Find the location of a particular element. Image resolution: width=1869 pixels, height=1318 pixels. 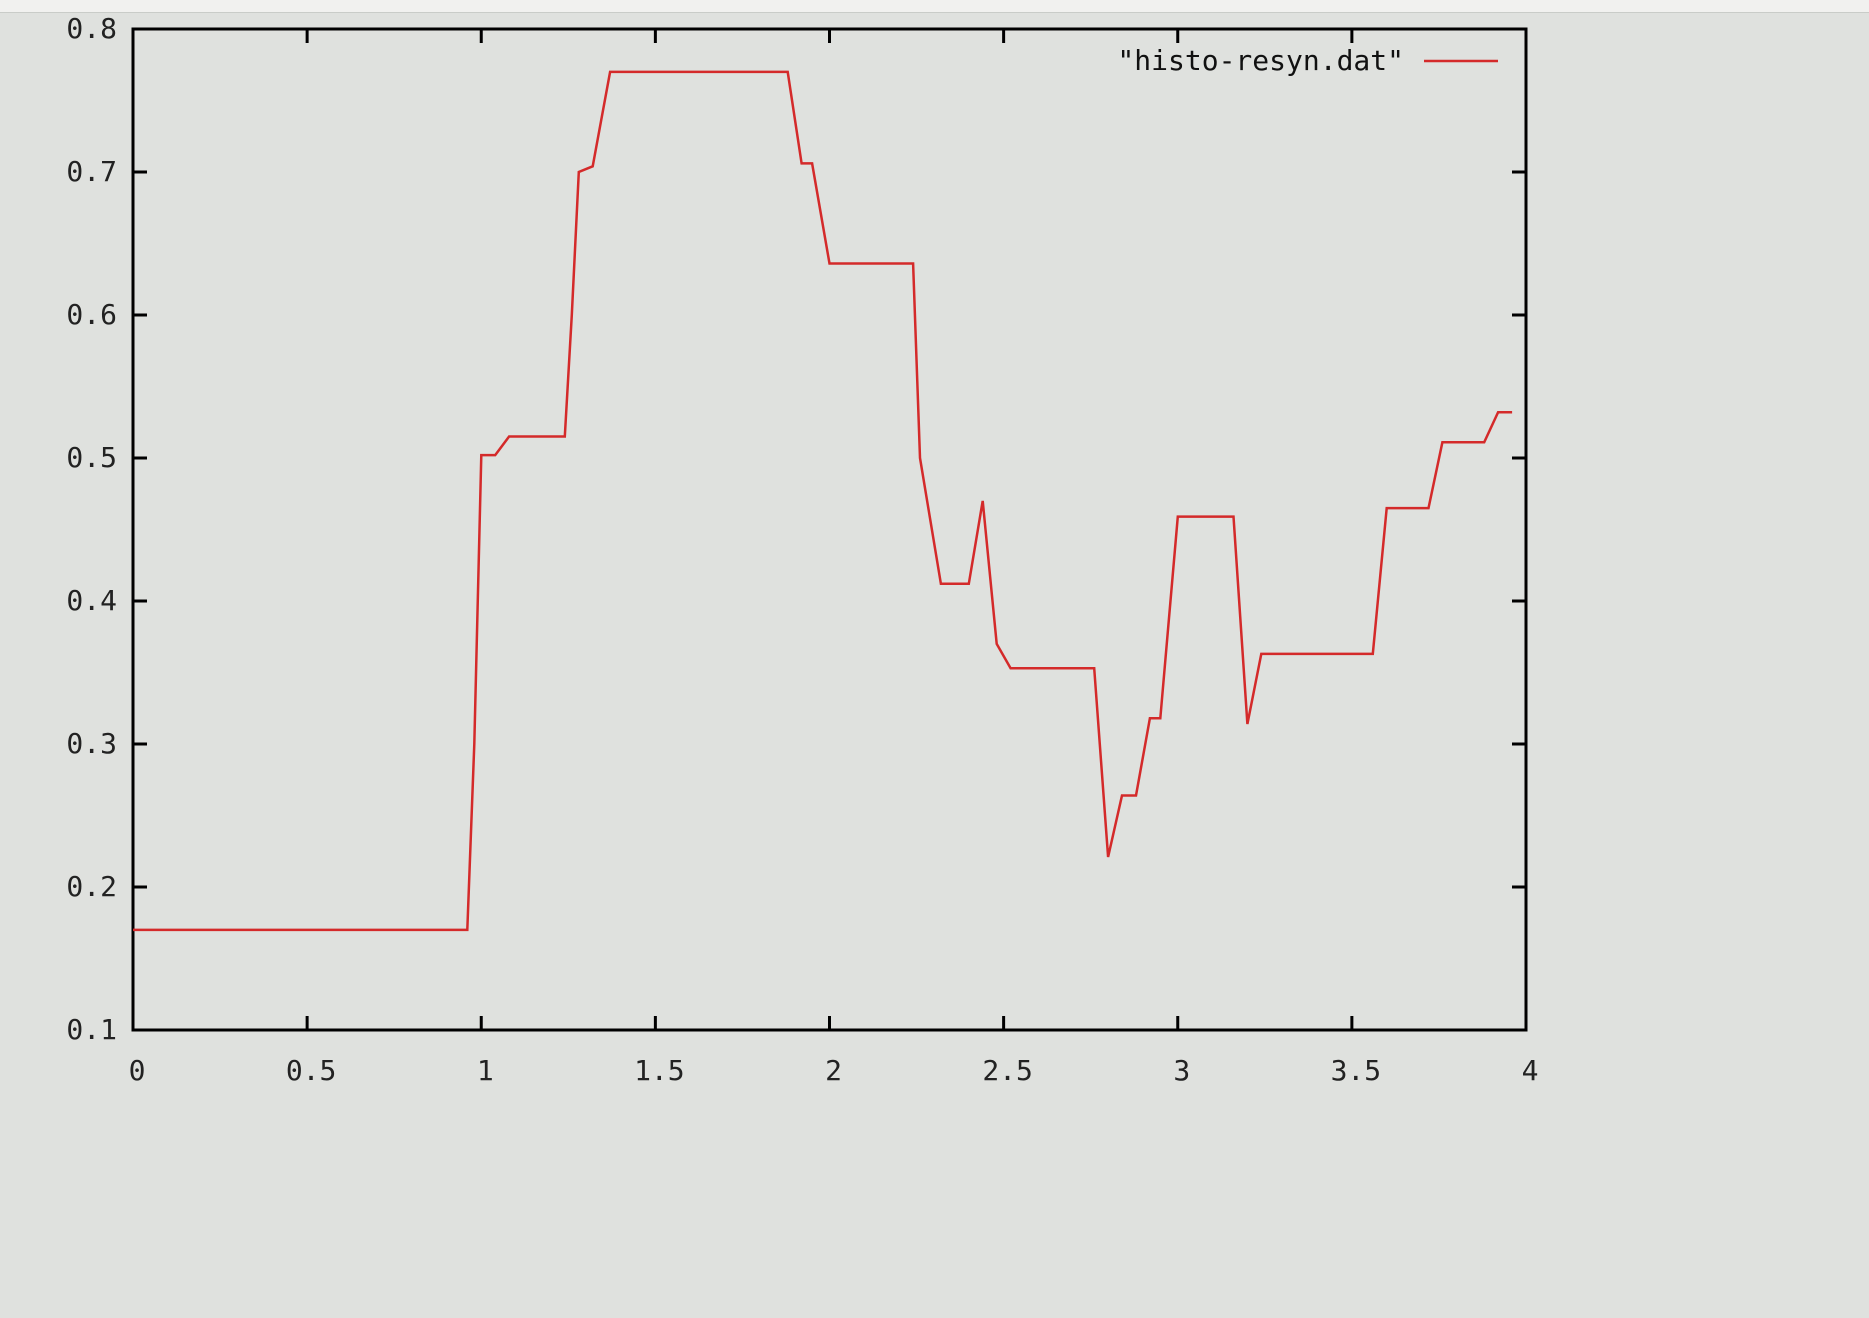

y-tick-label: 0.5 is located at coordinates (91, 457).